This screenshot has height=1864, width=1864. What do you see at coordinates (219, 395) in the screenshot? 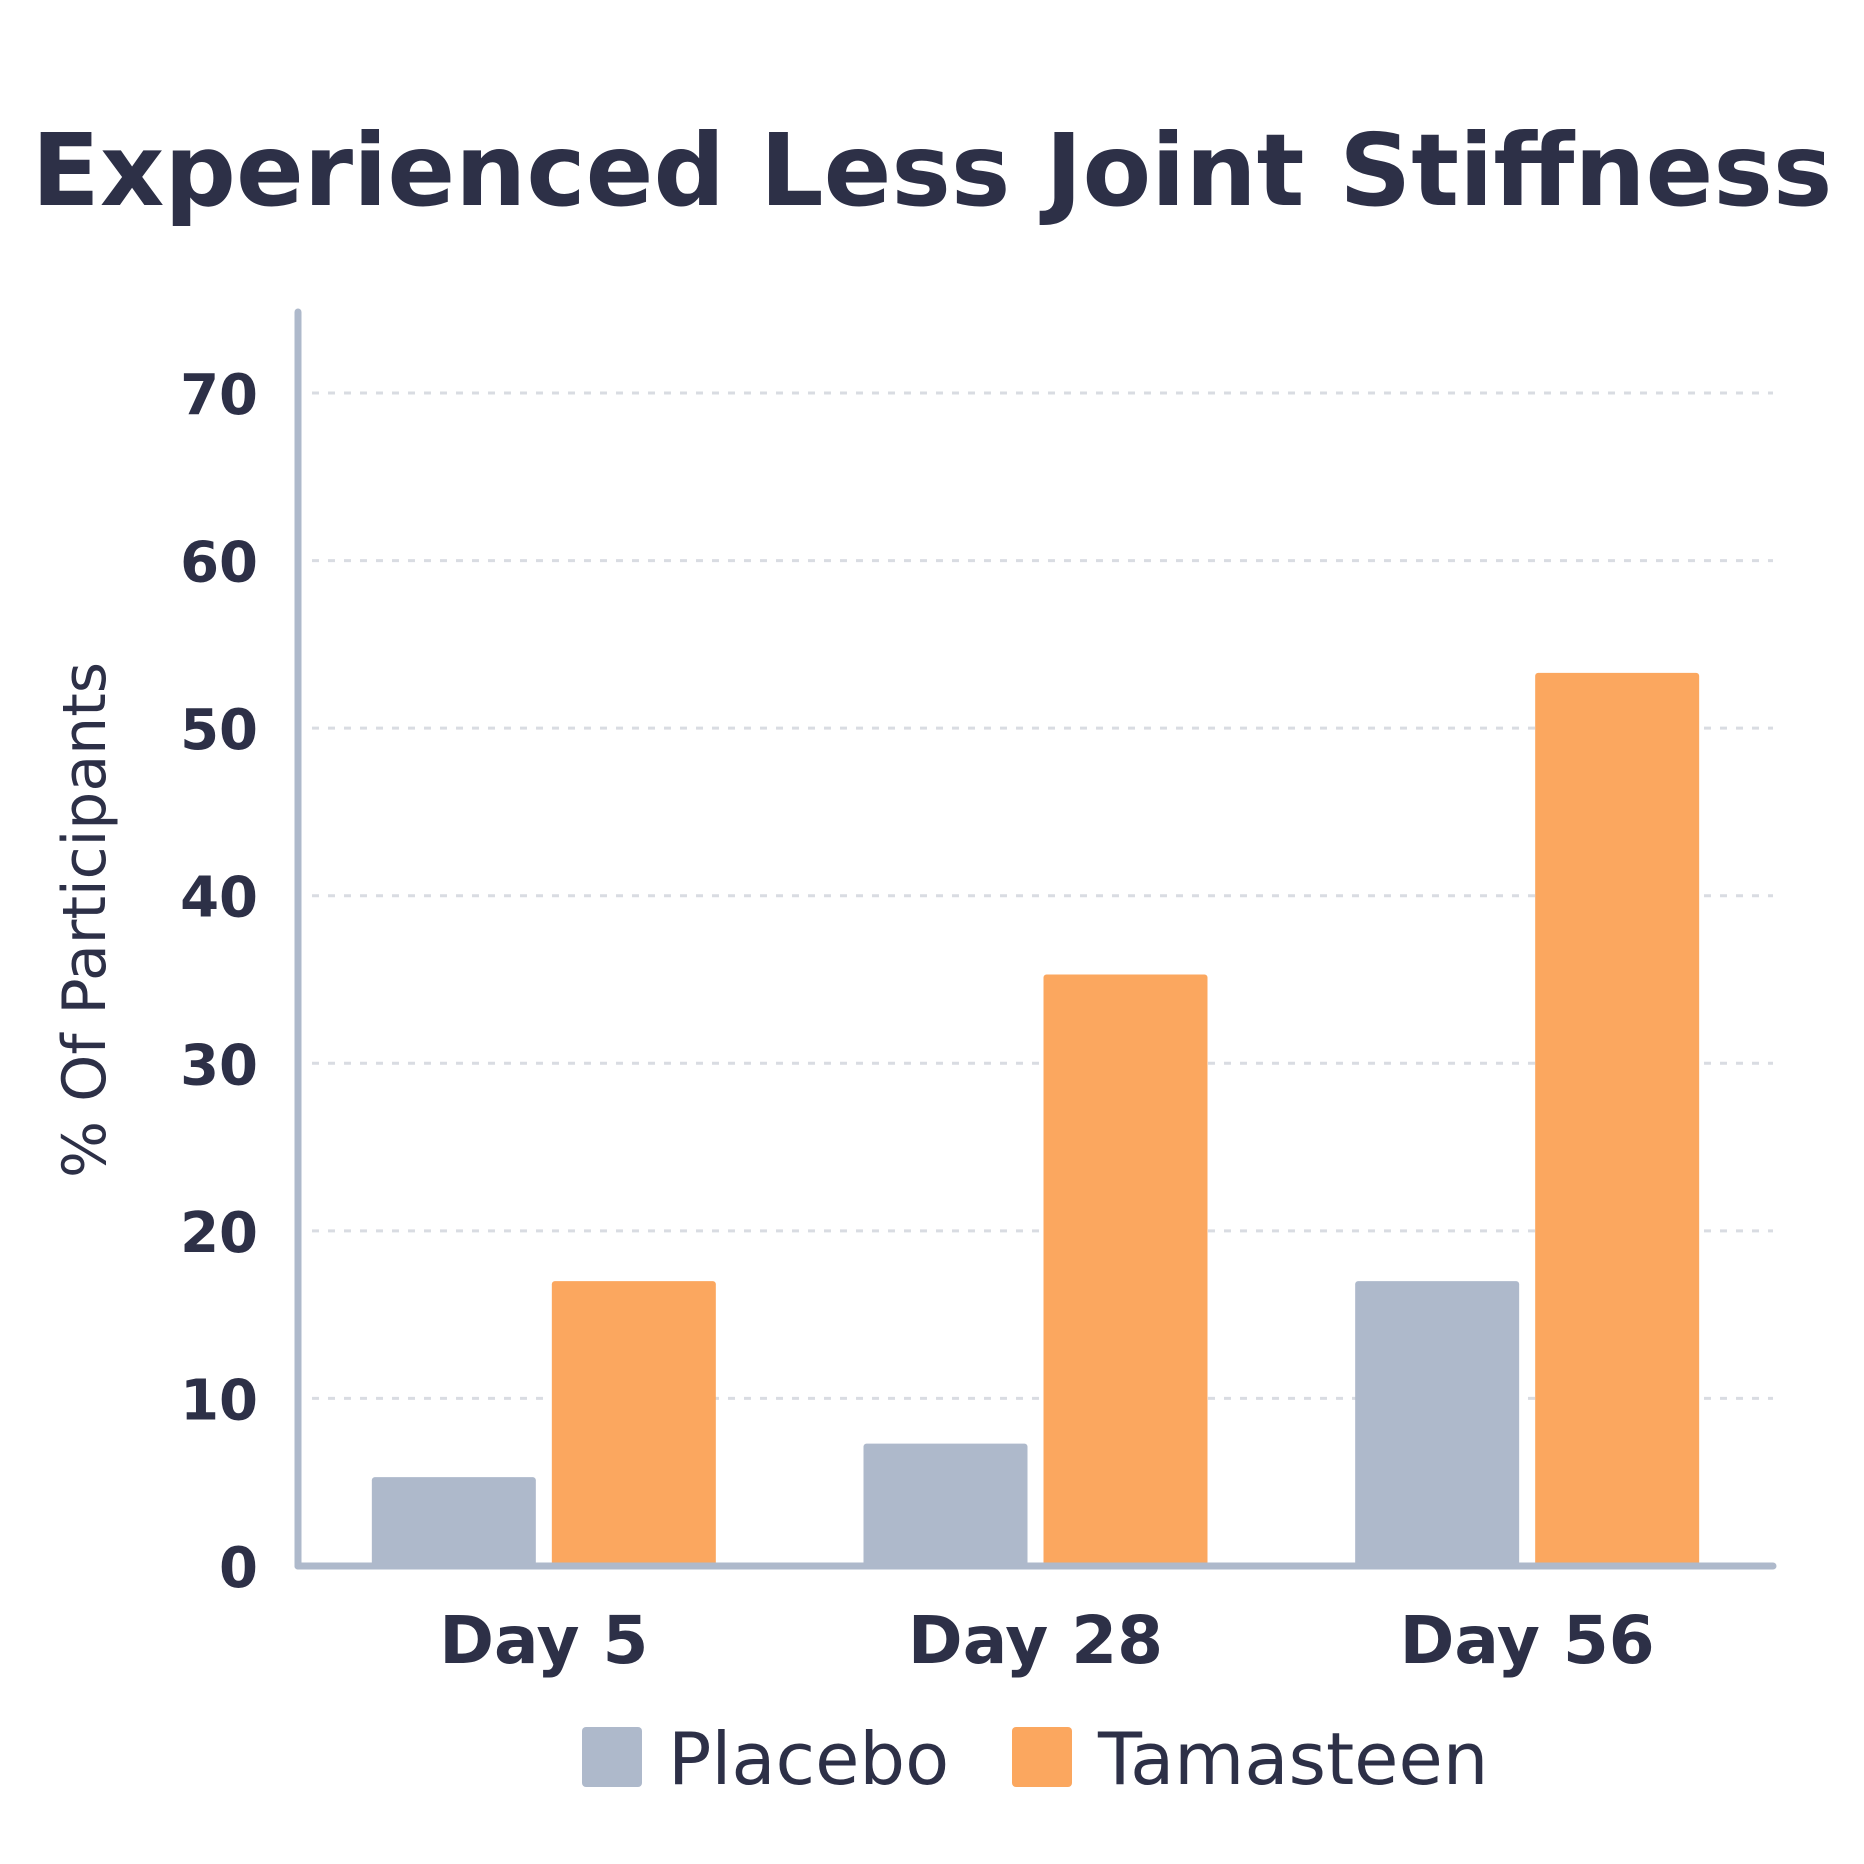
I see `y-tick-label: 70` at bounding box center [219, 395].